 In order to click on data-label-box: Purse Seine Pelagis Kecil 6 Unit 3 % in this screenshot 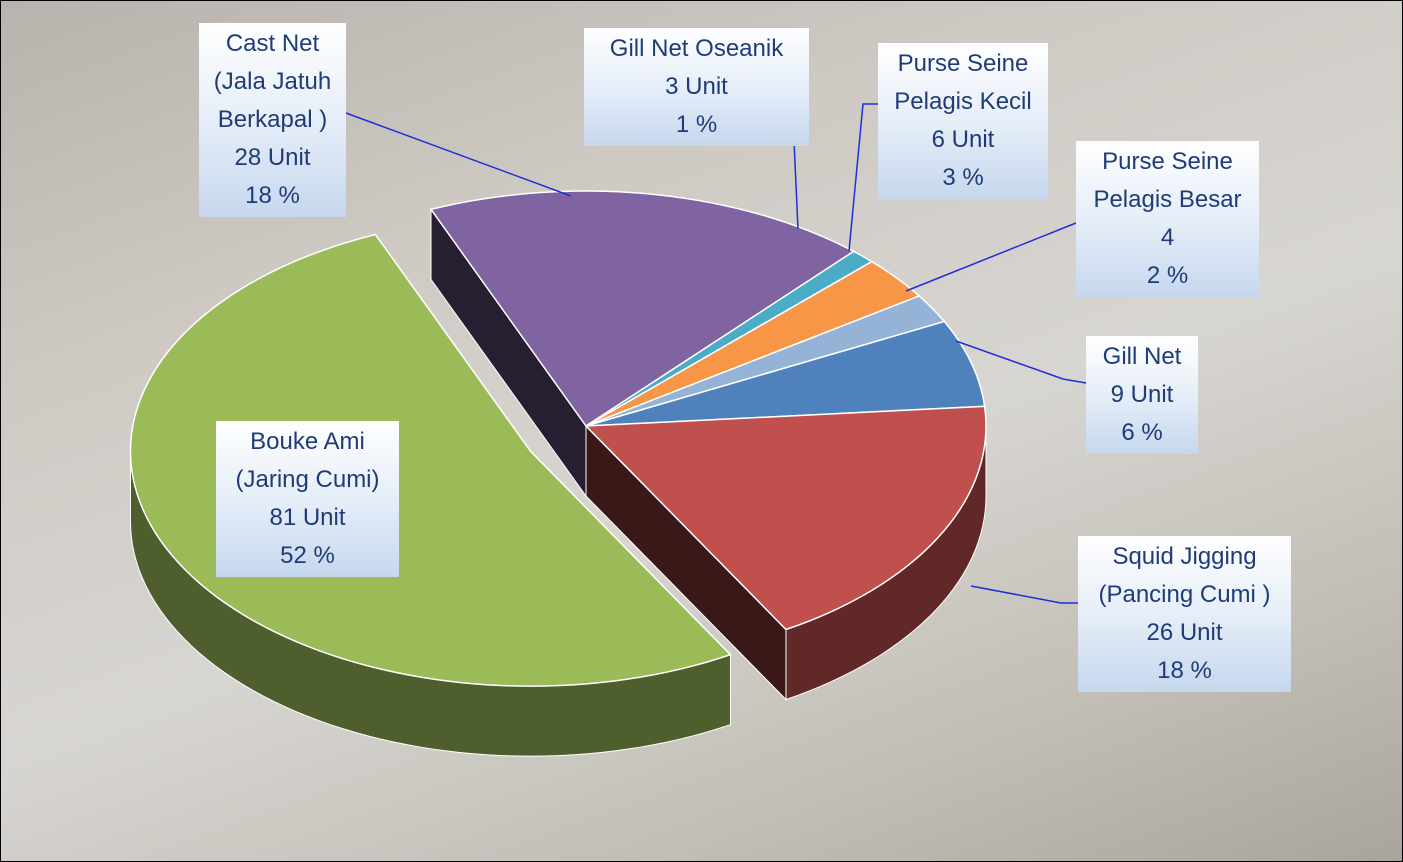, I will do `click(963, 121)`.